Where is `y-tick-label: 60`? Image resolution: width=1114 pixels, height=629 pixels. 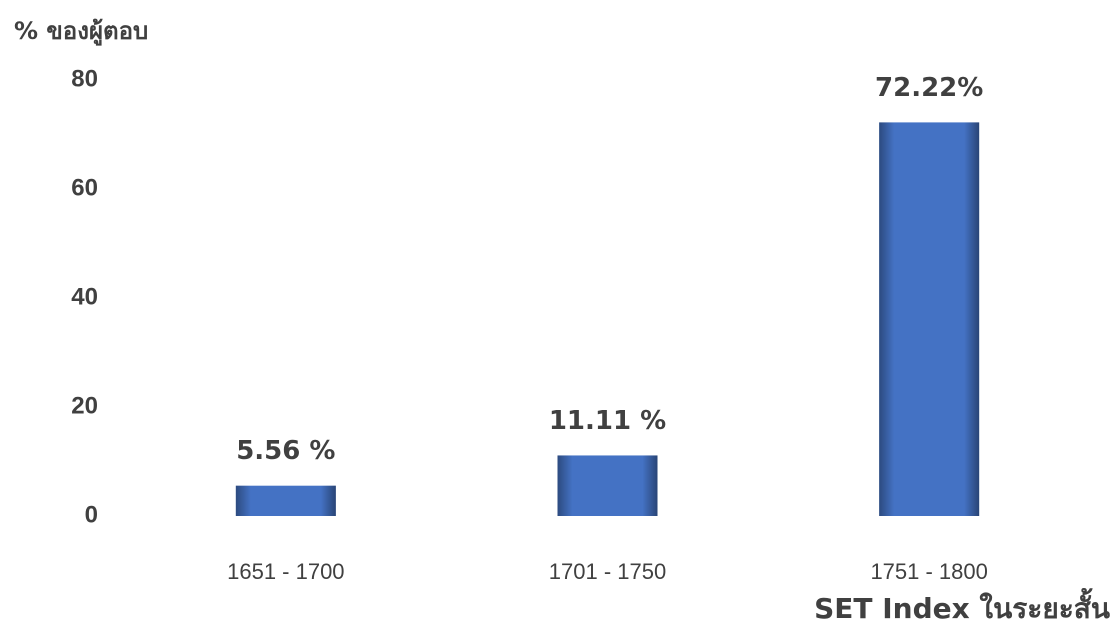
y-tick-label: 60 is located at coordinates (84, 187).